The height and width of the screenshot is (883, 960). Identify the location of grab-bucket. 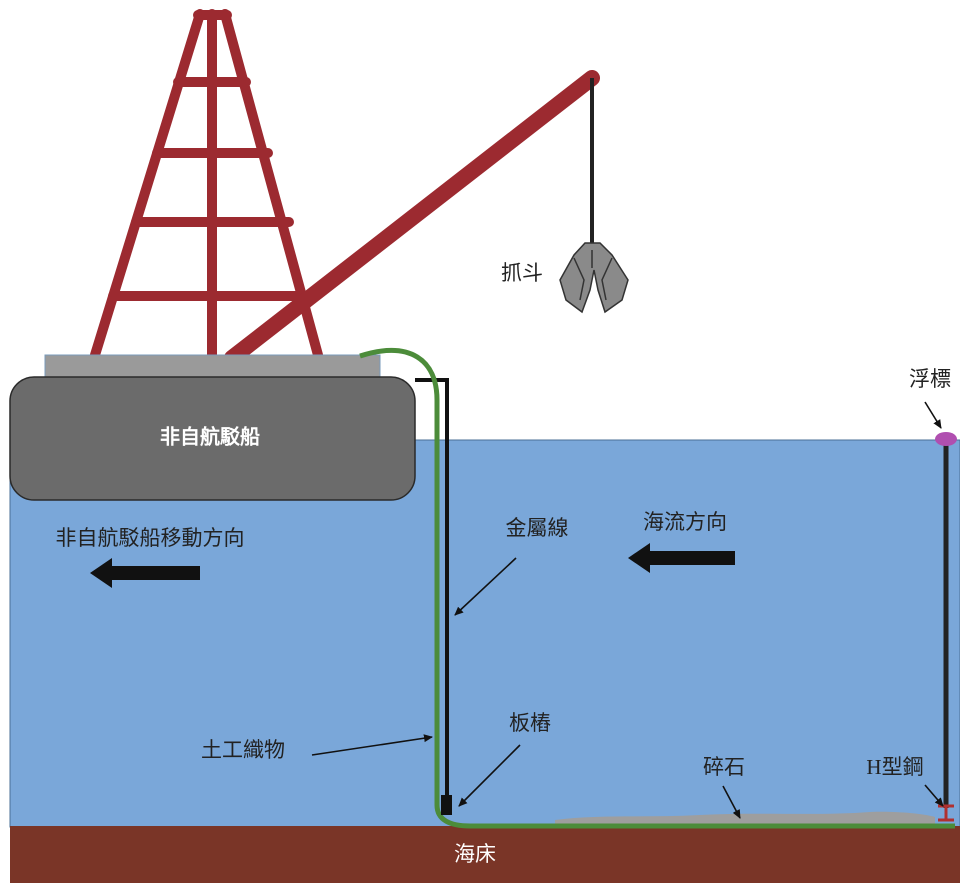
(594, 278).